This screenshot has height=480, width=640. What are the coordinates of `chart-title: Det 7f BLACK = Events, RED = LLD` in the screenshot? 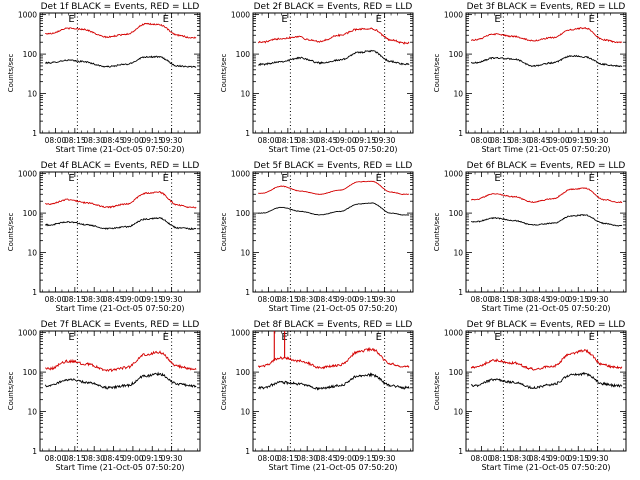 It's located at (120, 325).